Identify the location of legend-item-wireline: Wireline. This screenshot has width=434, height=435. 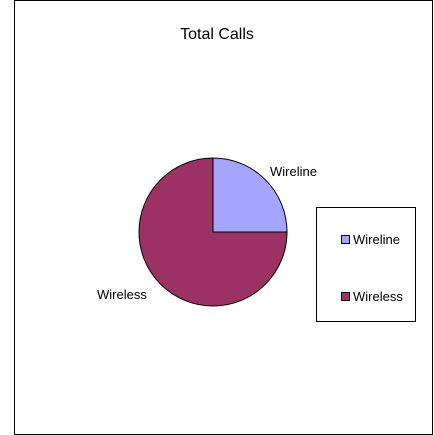
(370, 239).